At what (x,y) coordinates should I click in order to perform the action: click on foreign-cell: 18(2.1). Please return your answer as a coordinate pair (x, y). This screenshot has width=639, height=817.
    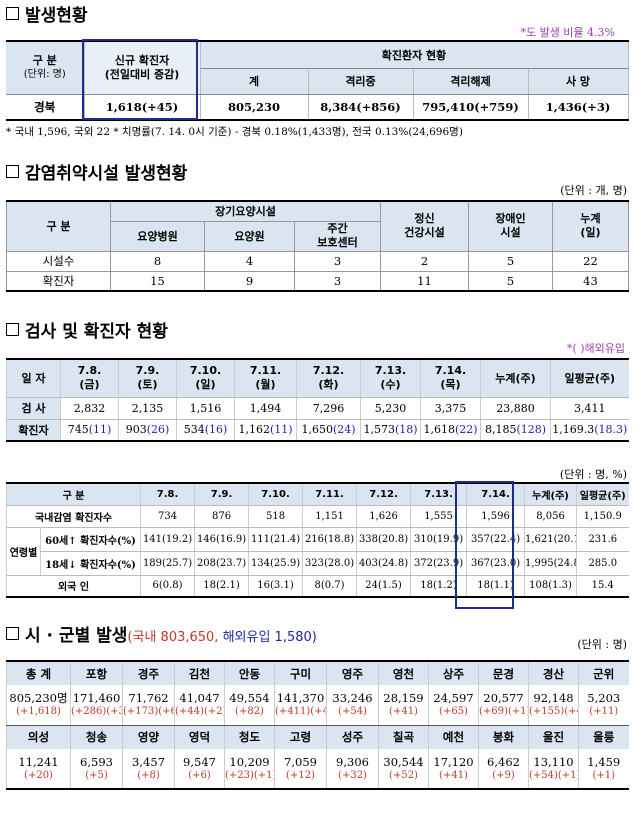
    Looking at the image, I should click on (221, 586).